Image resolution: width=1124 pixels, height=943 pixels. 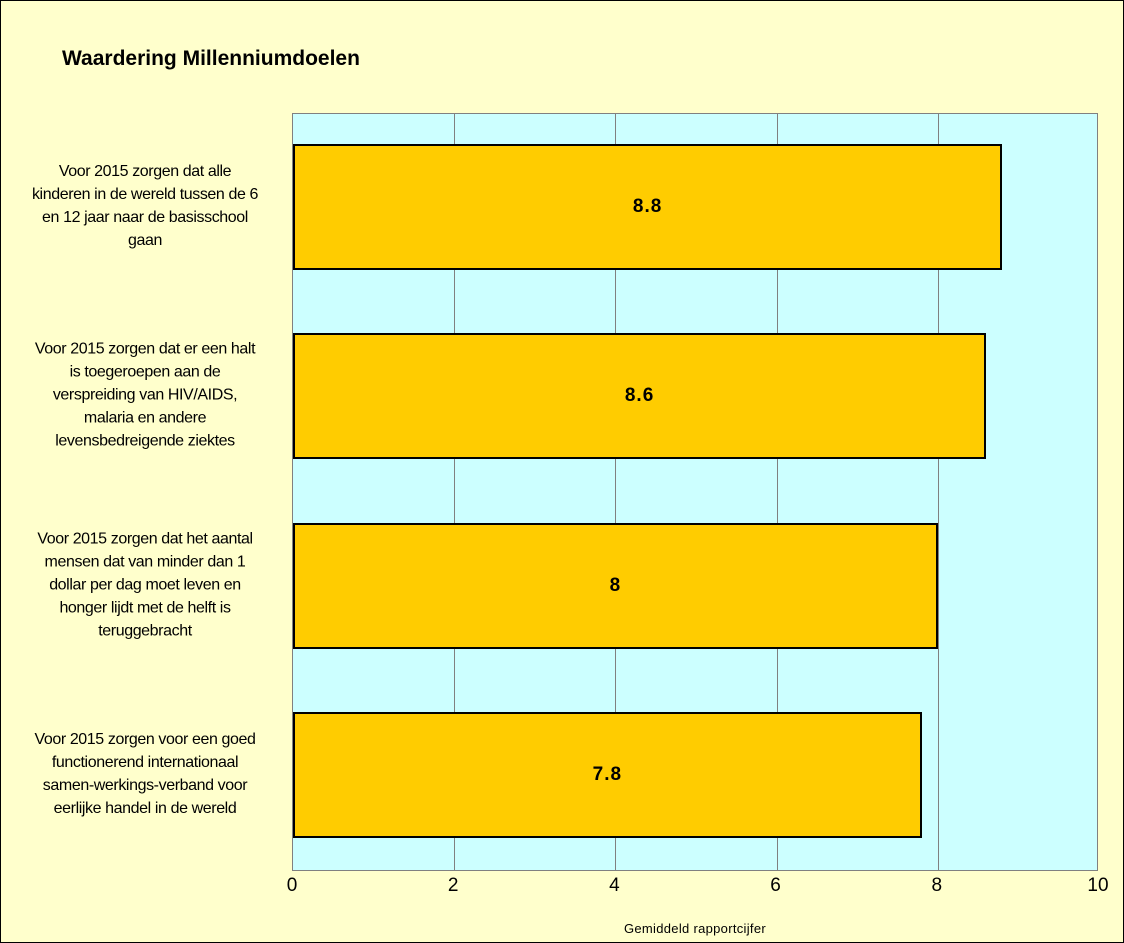 I want to click on category-label-line: levensbedreigende ziektes, so click(x=145, y=441).